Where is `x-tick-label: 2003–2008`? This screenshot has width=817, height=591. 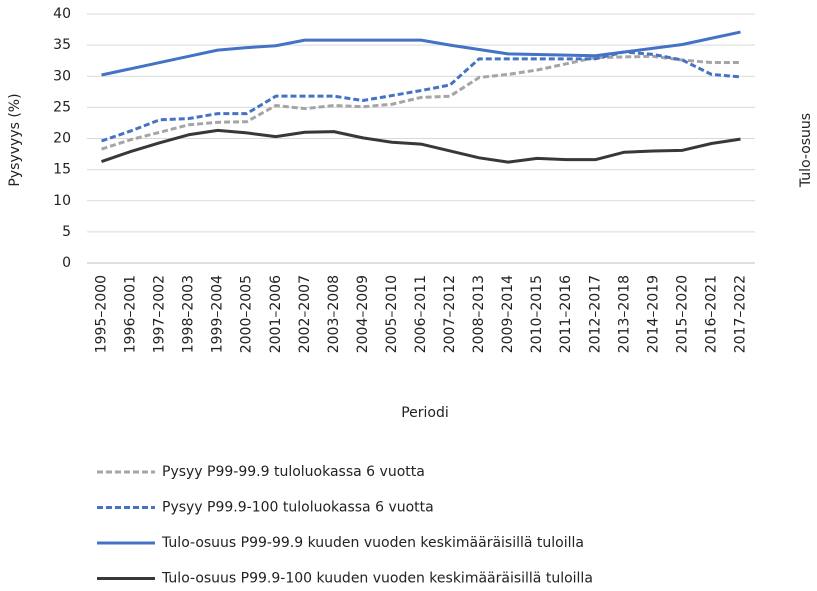
x-tick-label: 2003–2008 is located at coordinates (334, 314).